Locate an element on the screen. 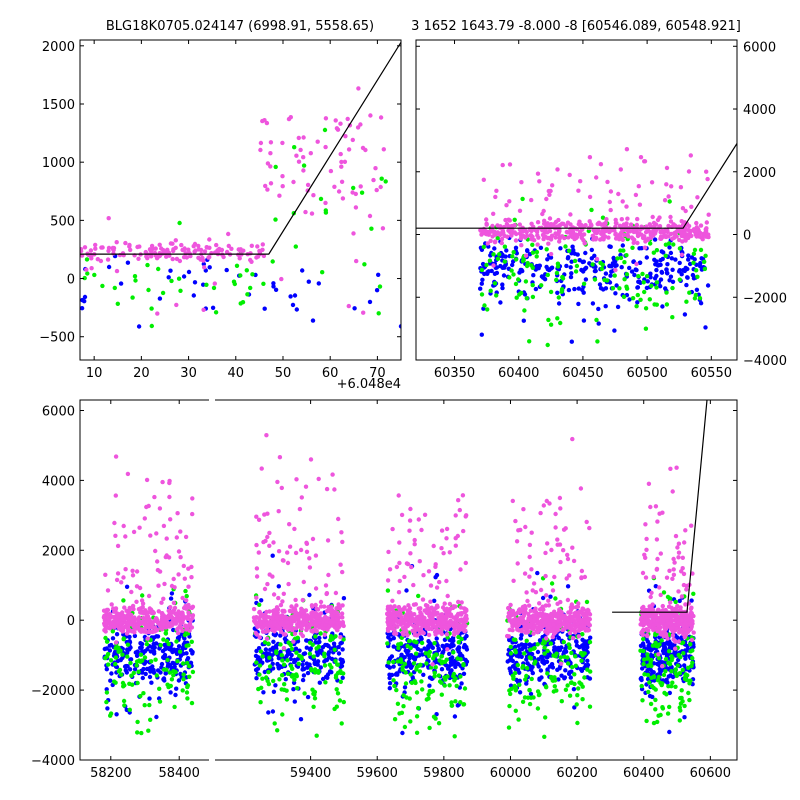 This screenshot has height=800, width=800. x-tick-label: 40 is located at coordinates (236, 373).